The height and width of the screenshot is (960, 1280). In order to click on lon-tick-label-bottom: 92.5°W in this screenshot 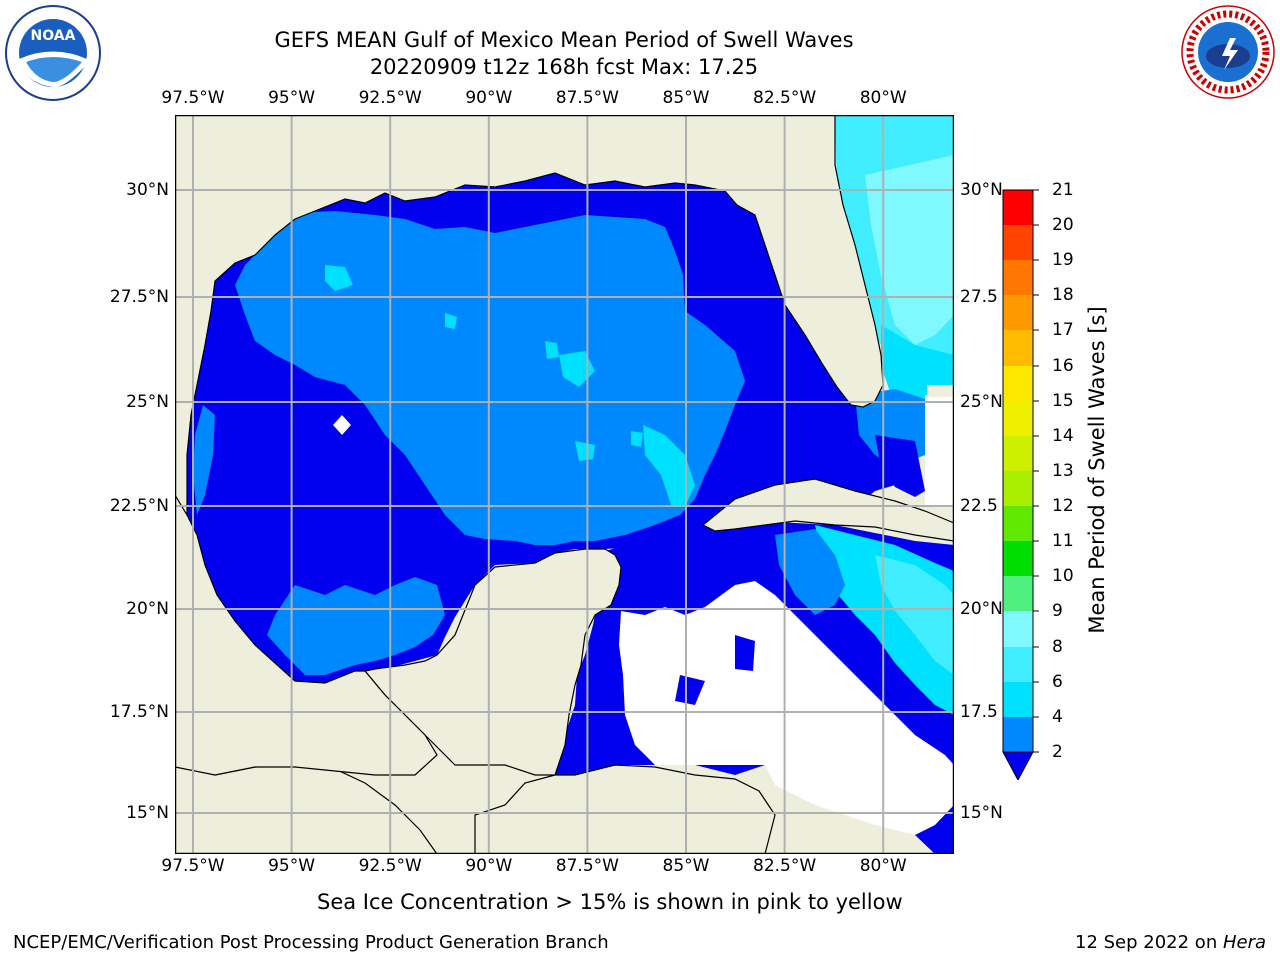, I will do `click(390, 866)`.